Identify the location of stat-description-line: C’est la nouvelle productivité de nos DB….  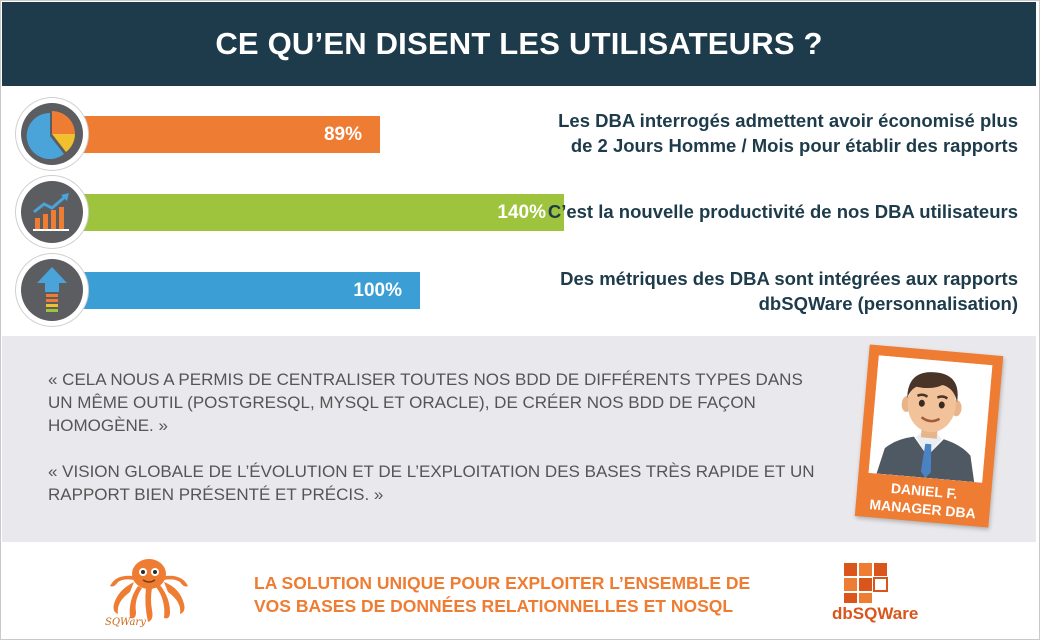
(782, 211).